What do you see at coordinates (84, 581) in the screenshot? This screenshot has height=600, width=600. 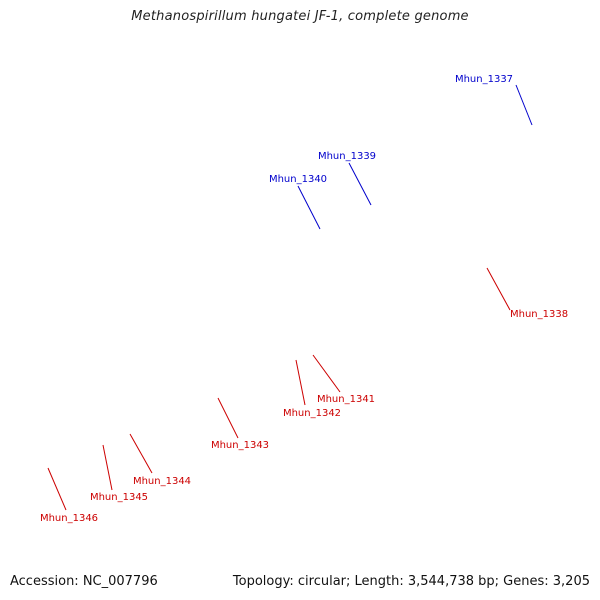 I see `accession-text: Accession: NC_007796` at bounding box center [84, 581].